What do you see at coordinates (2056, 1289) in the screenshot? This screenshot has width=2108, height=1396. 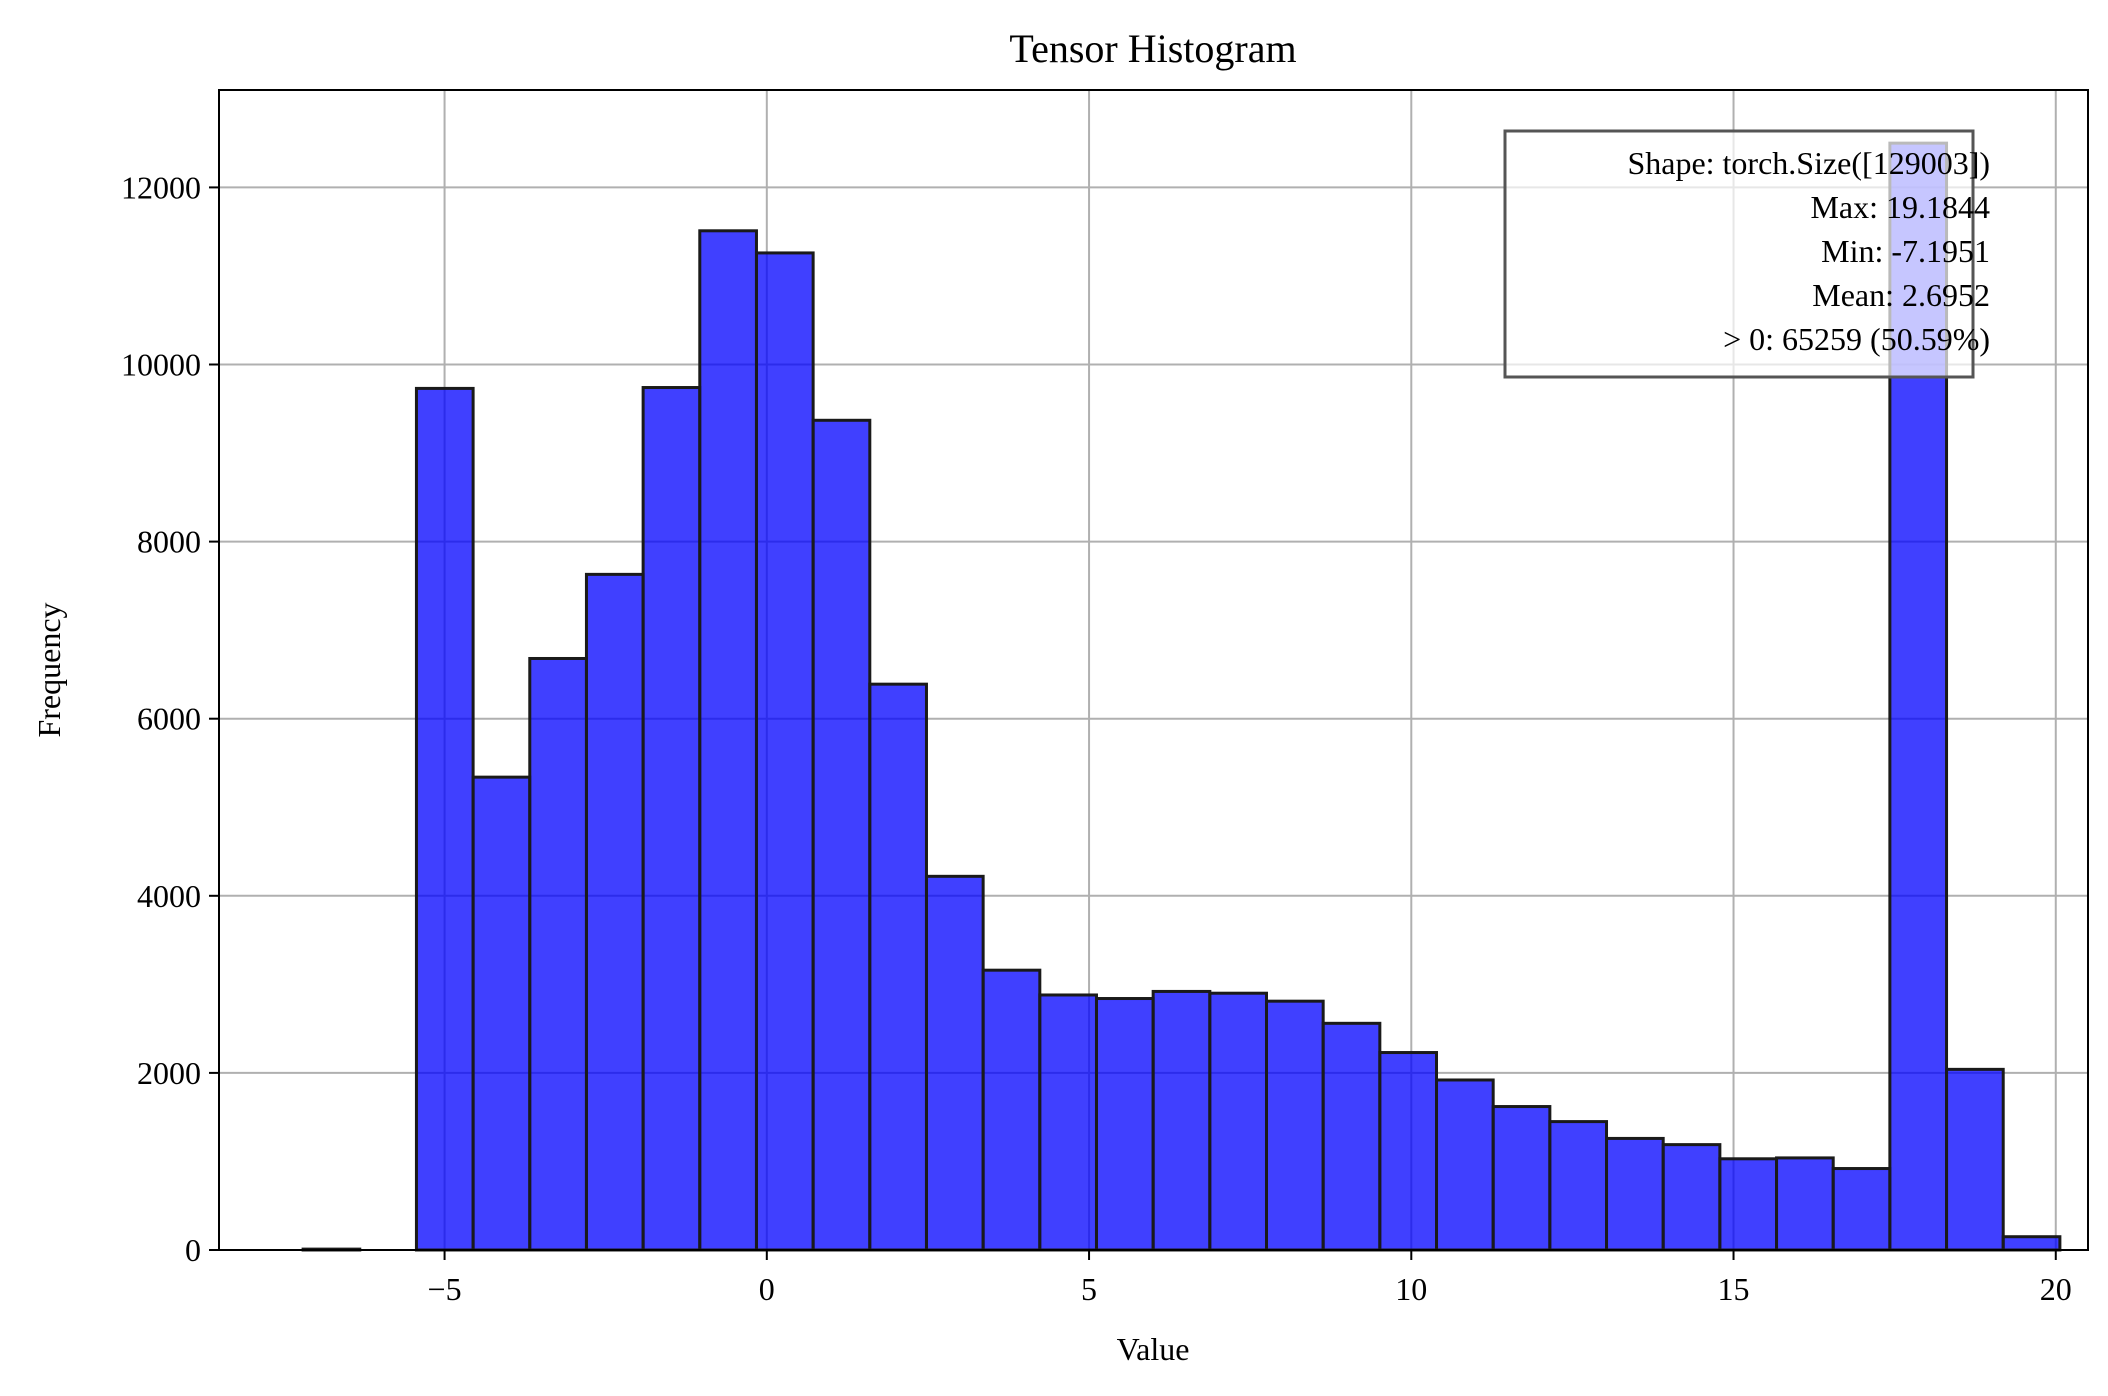 I see `x-tick-label-5: 20` at bounding box center [2056, 1289].